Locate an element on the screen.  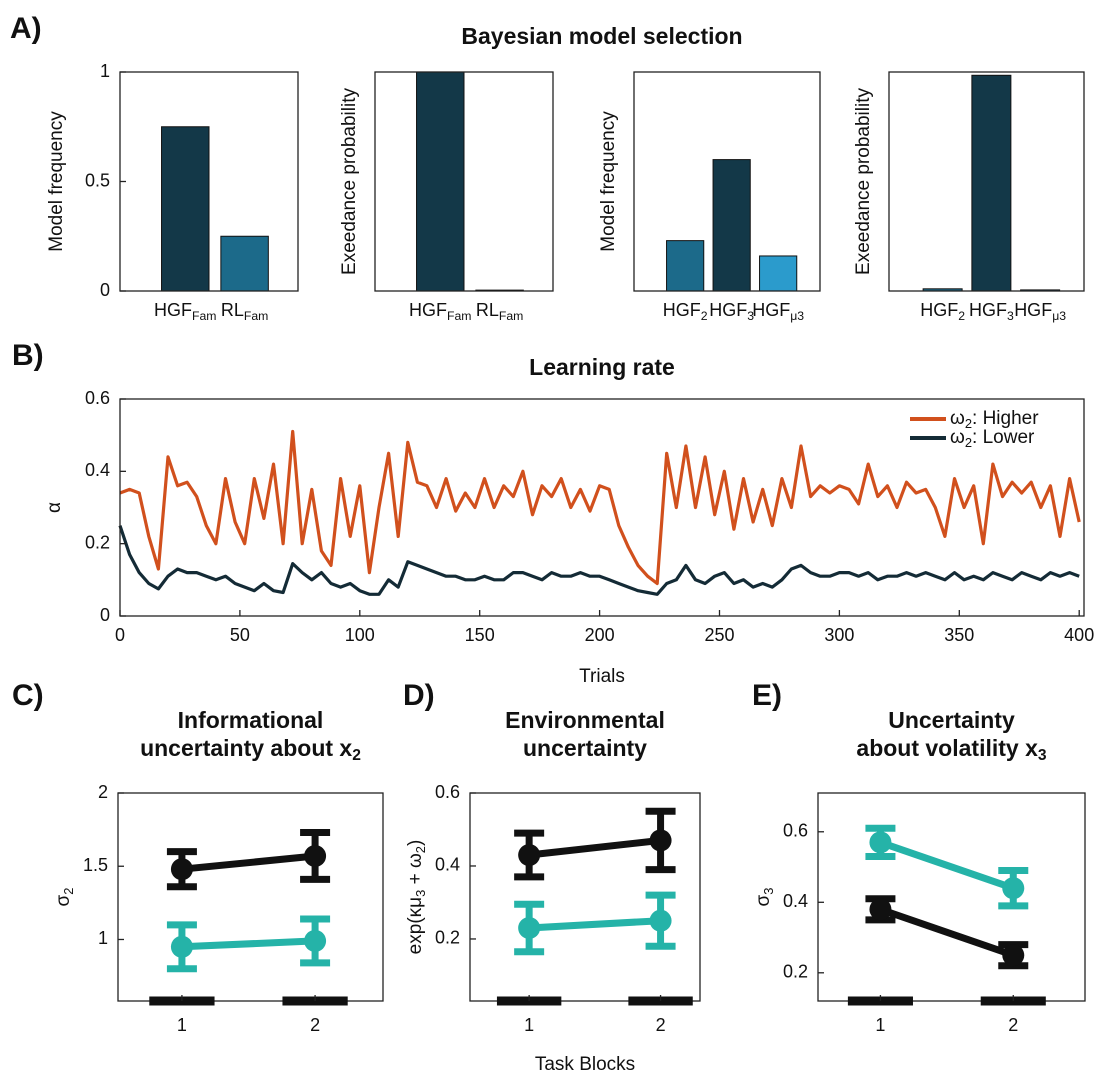
chart-title-sub: 2 is located at coordinates (356, 755).